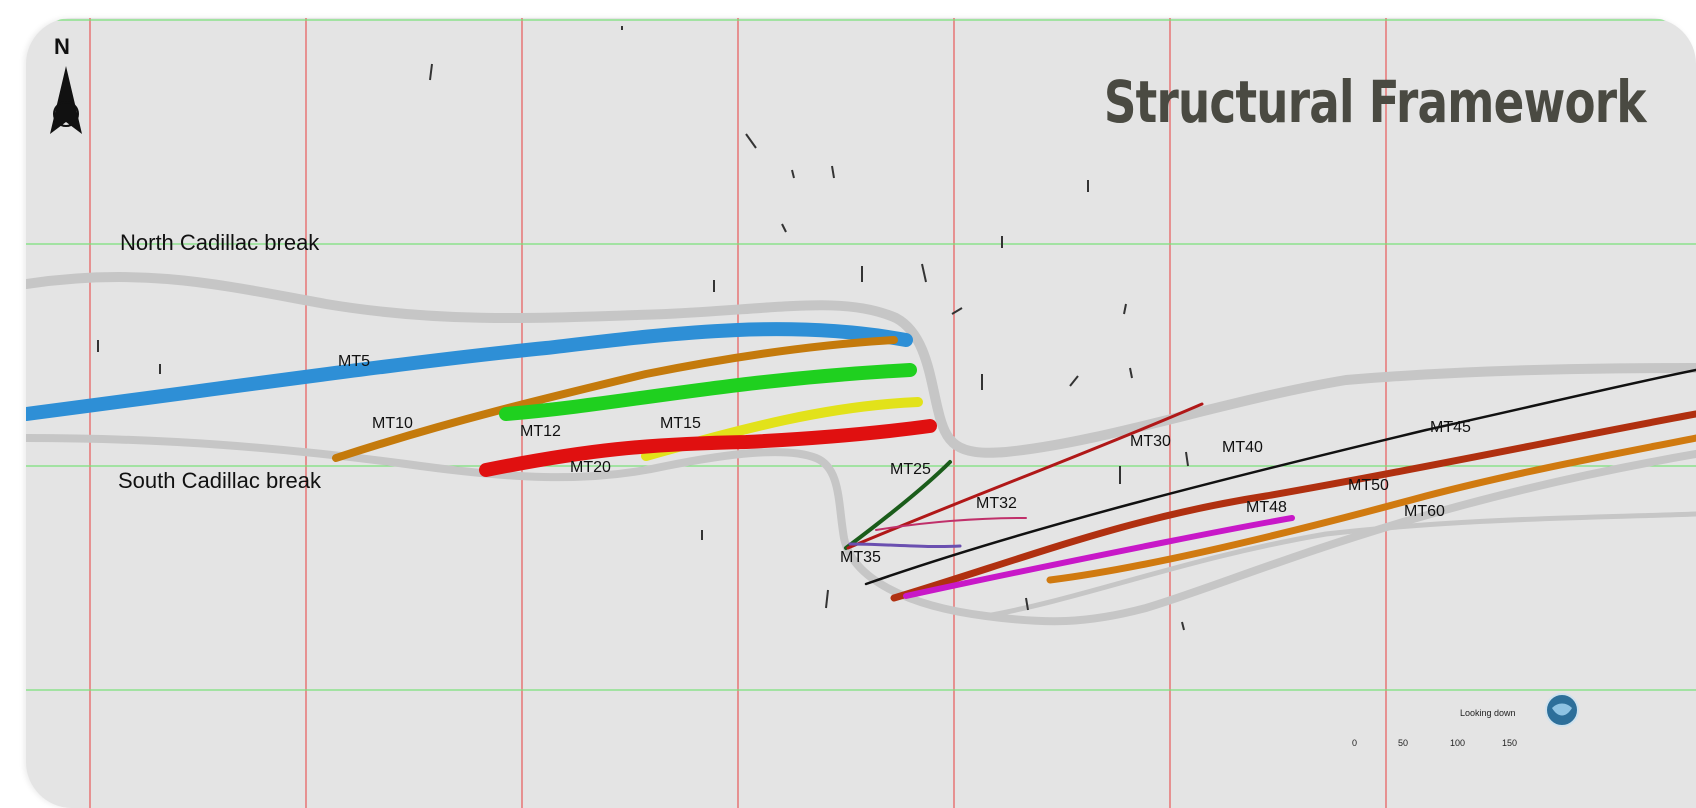 The height and width of the screenshot is (808, 1696). I want to click on fault-MT48, so click(1099, 557).